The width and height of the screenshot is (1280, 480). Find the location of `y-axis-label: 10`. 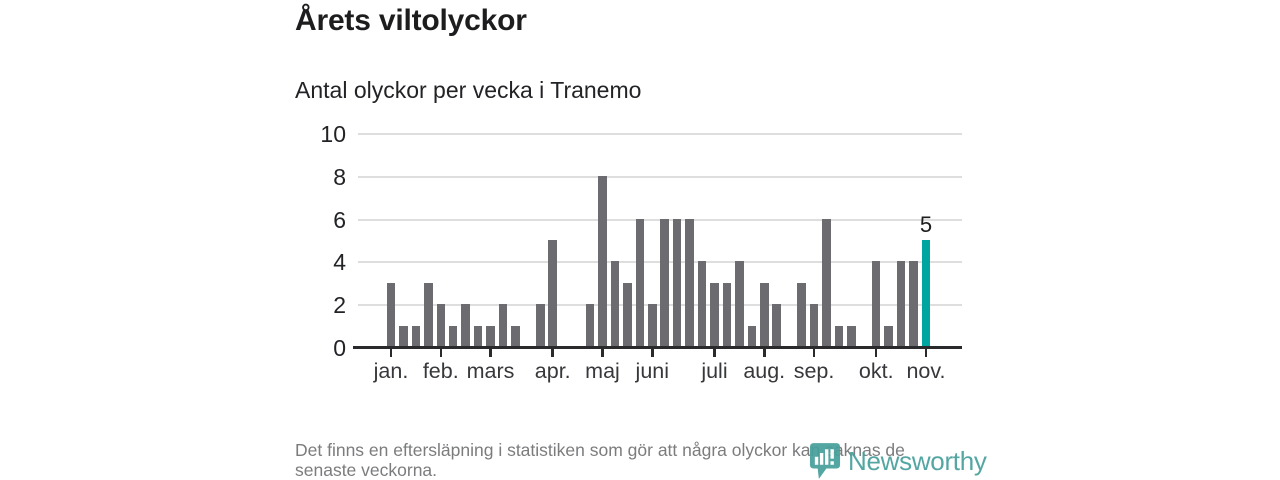

y-axis-label: 10 is located at coordinates (333, 134).